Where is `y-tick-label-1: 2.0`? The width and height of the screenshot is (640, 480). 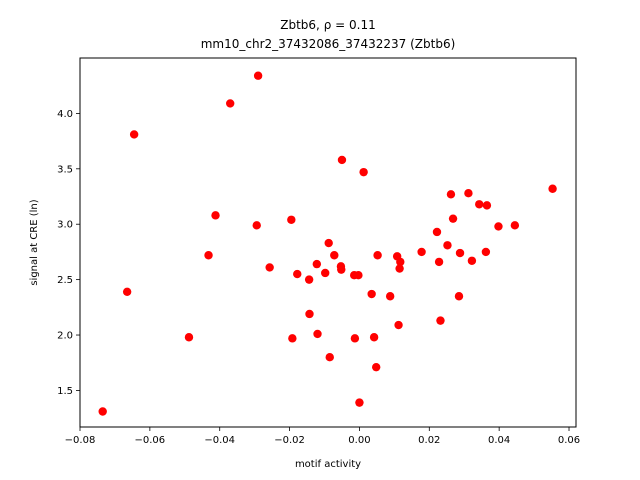
y-tick-label-1: 2.0 is located at coordinates (65, 336).